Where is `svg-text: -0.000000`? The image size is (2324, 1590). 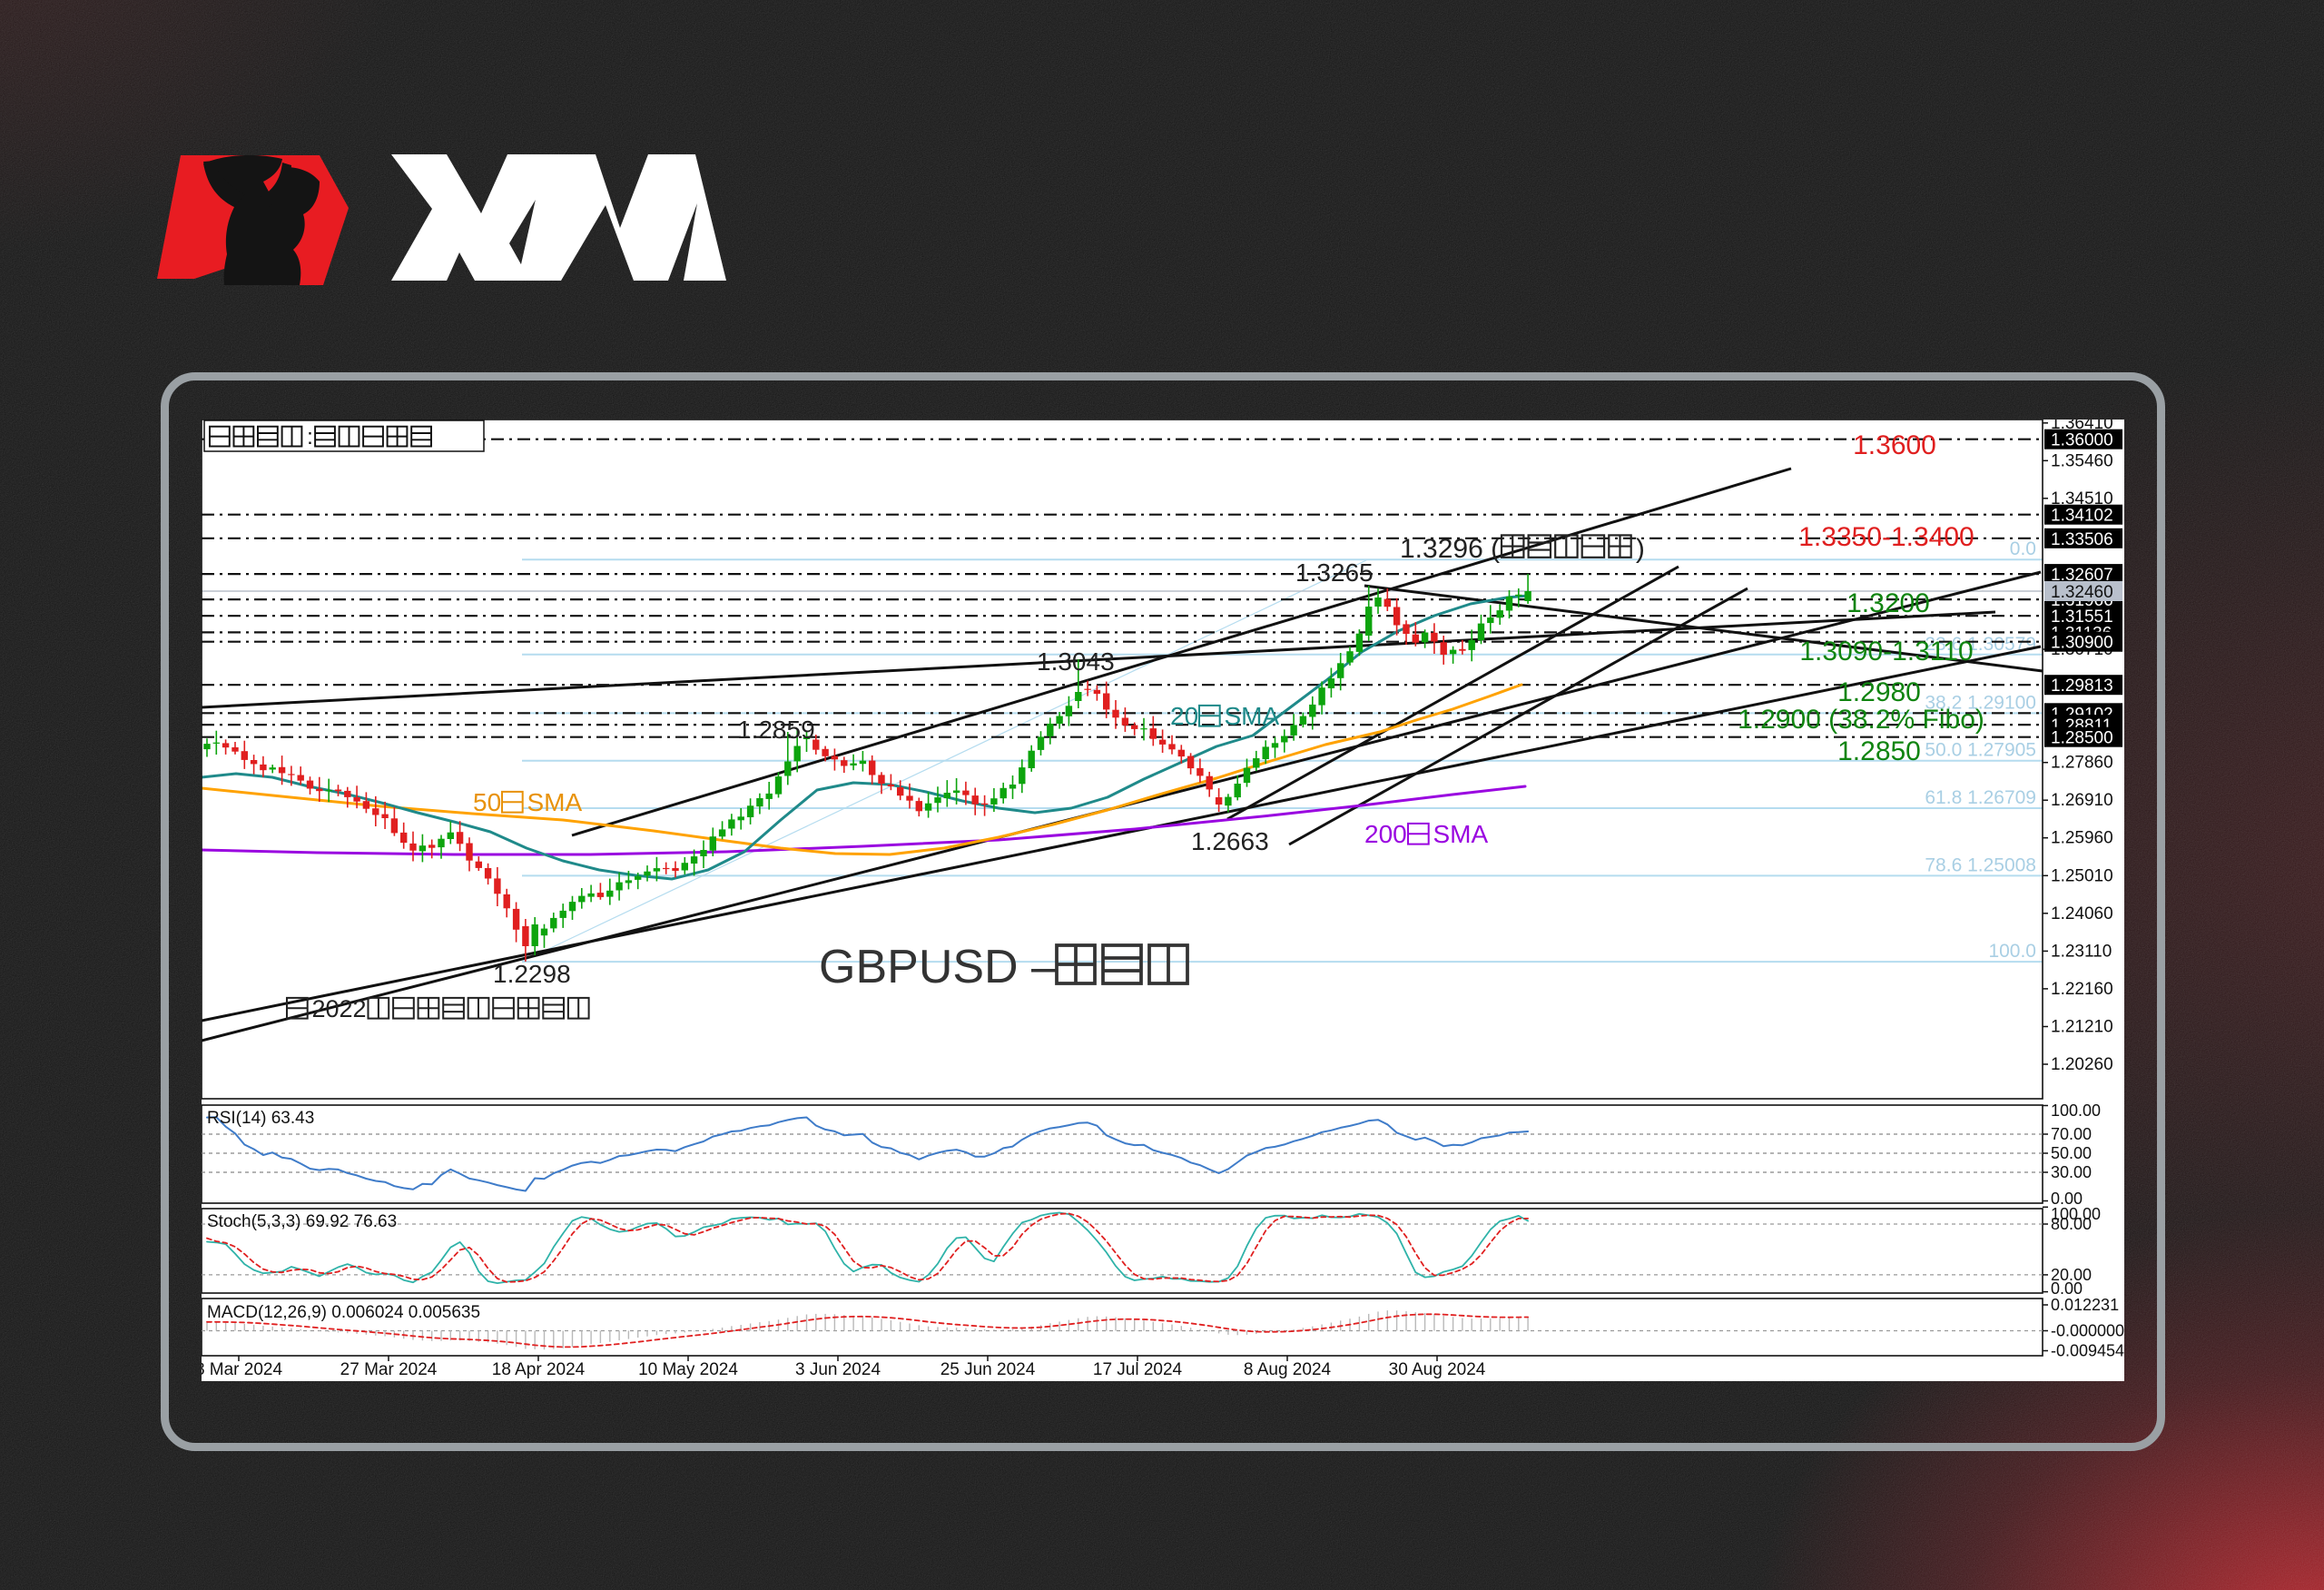
svg-text: -0.000000 is located at coordinates (2087, 1331).